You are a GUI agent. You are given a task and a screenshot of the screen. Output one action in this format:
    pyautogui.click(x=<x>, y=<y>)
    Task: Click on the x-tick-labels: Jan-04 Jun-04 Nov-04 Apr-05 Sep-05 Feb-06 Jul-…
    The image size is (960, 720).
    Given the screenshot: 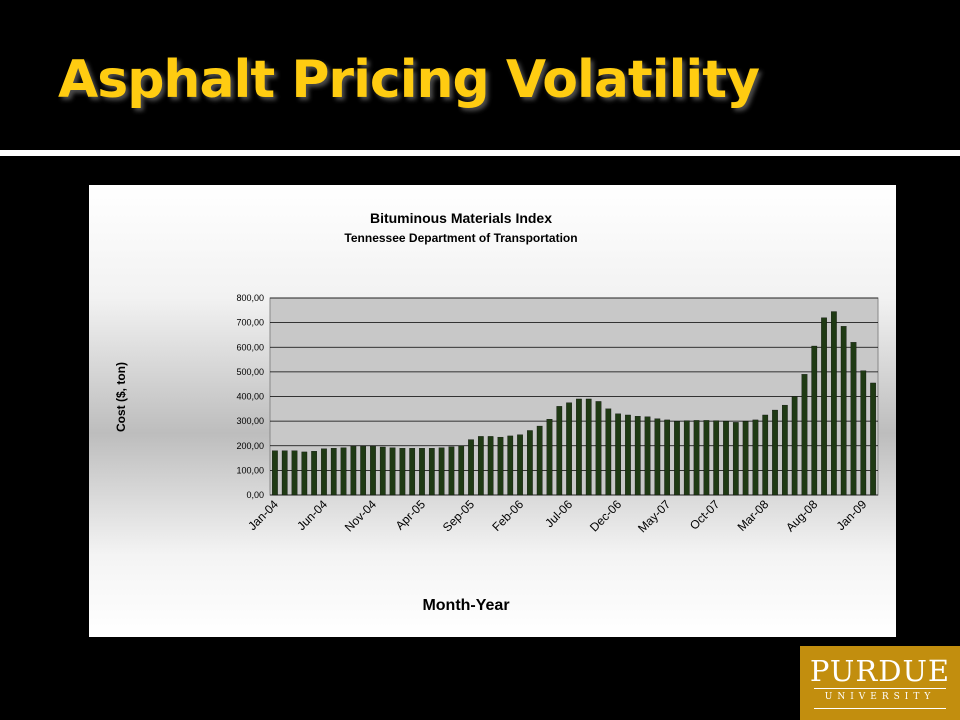 What is the action you would take?
    pyautogui.click(x=557, y=516)
    